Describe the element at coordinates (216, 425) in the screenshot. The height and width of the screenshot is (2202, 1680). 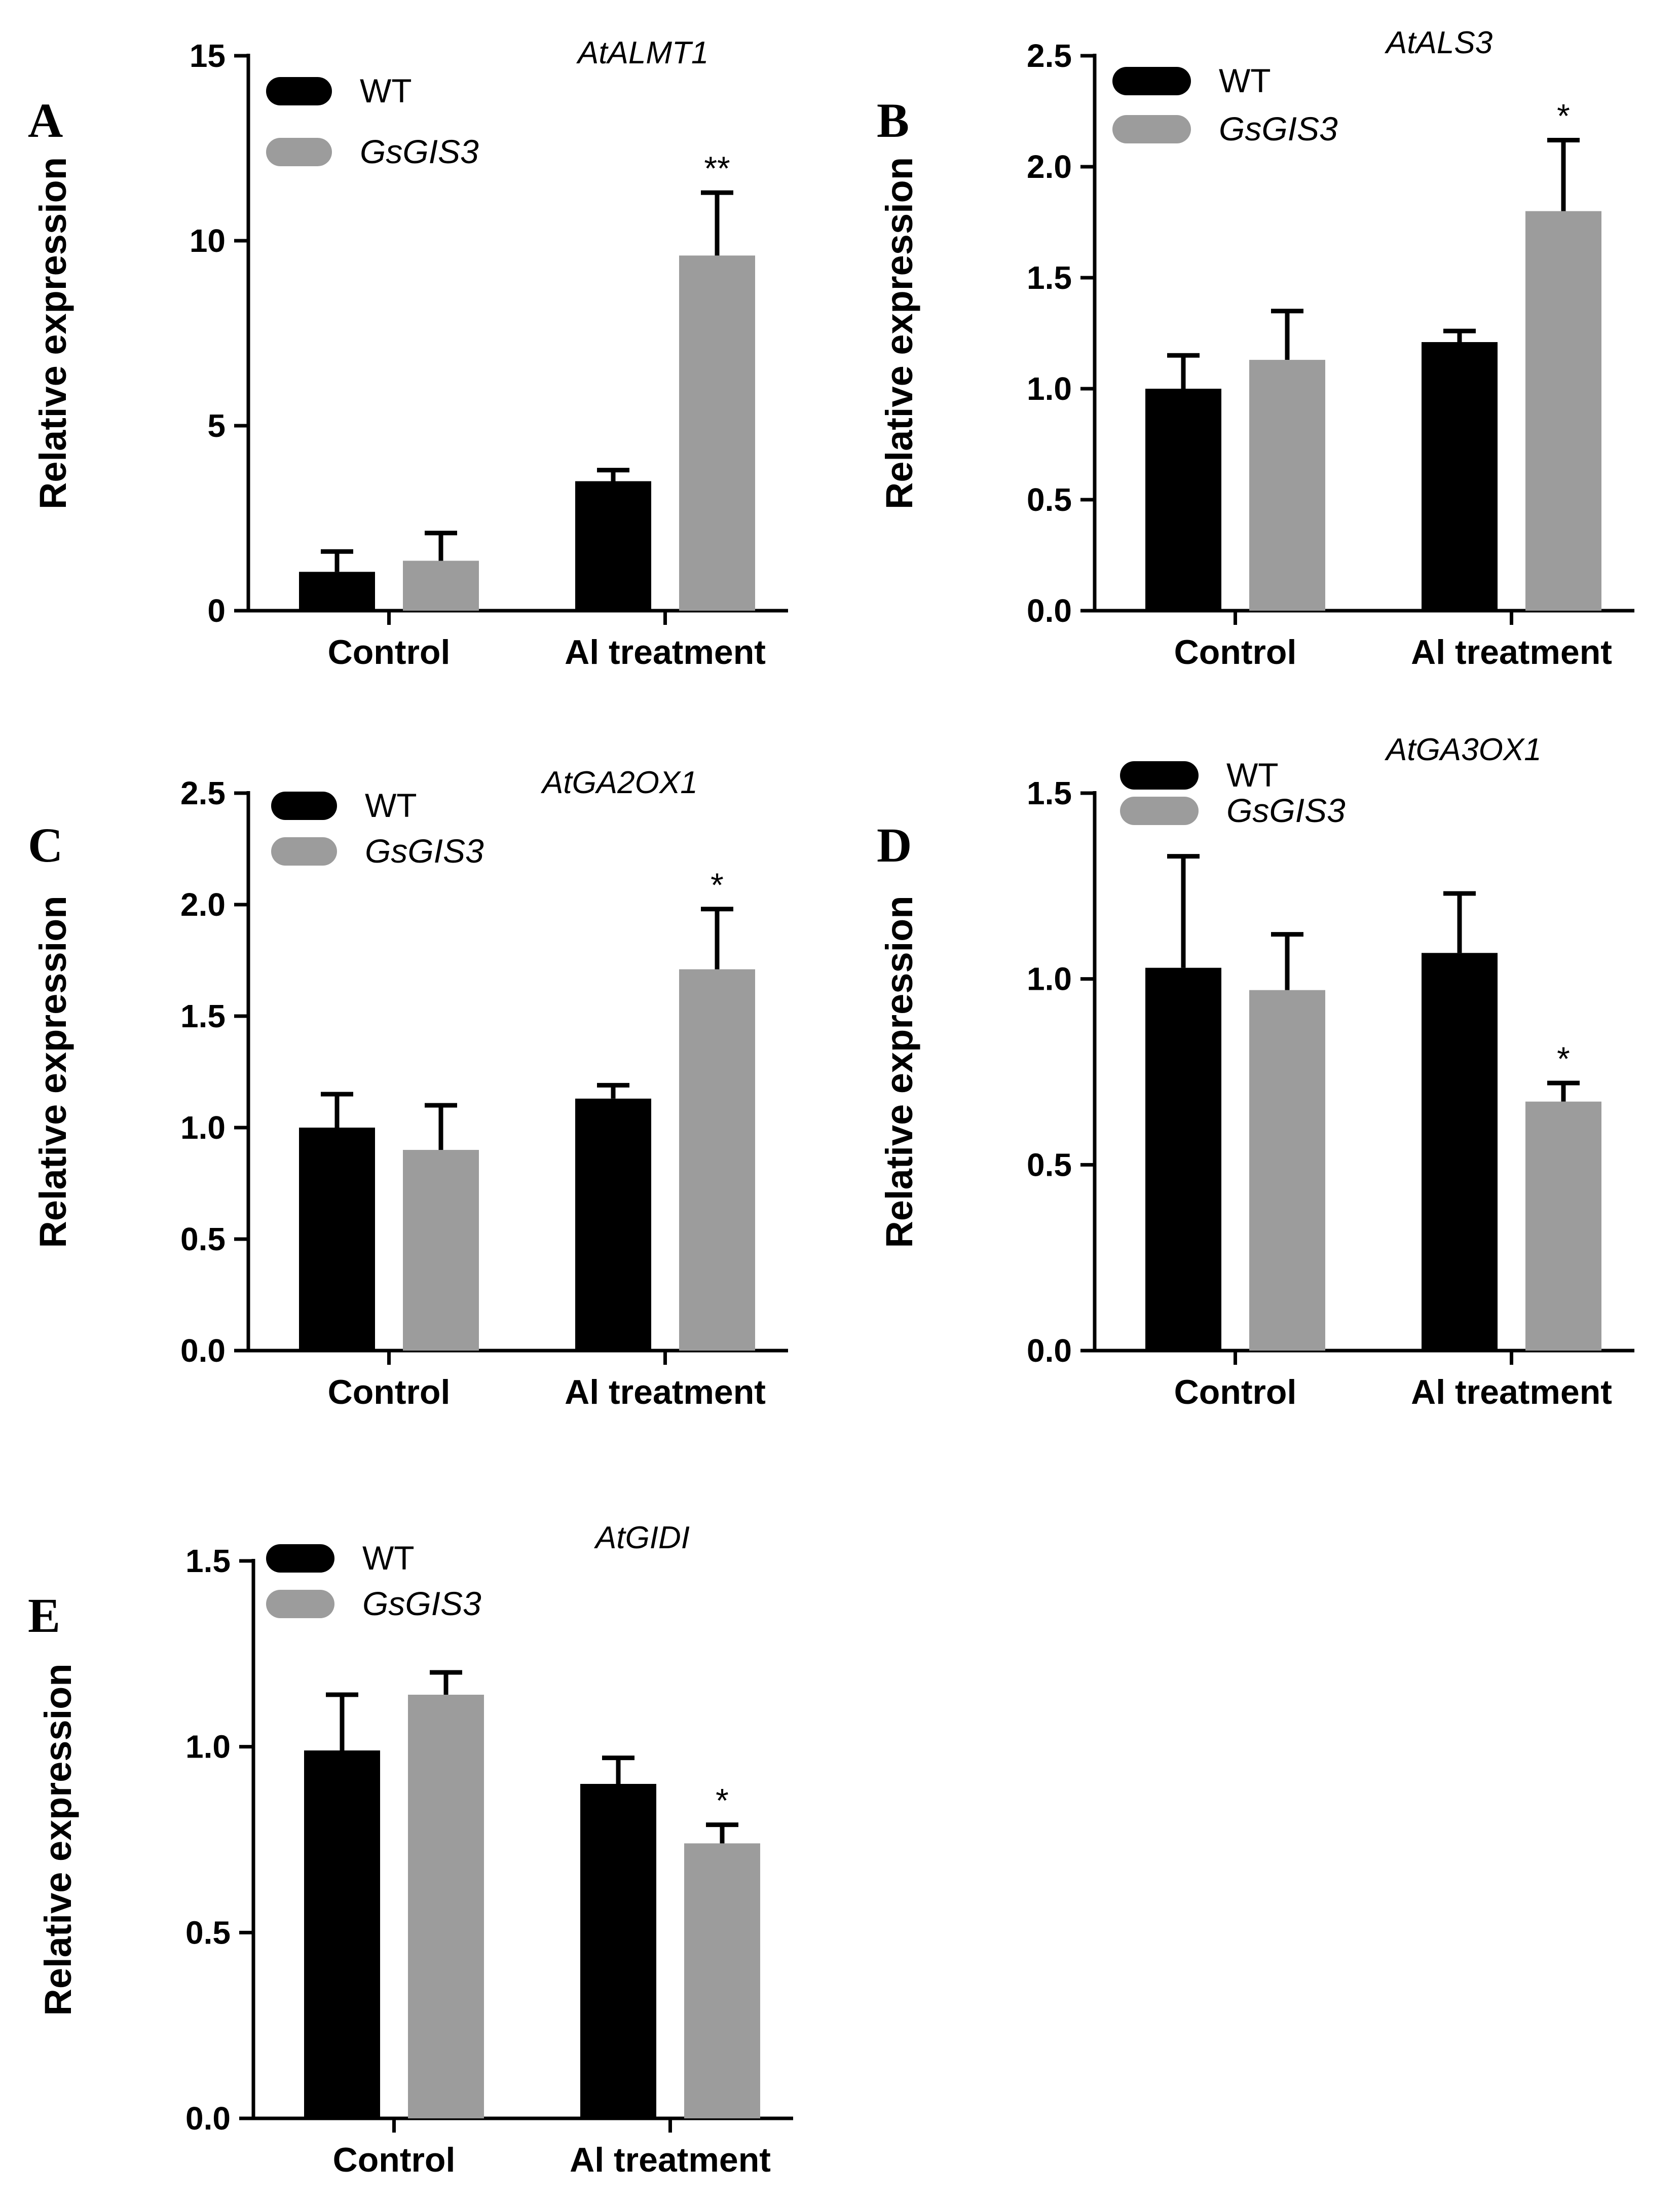
I see `y-tick-label: 5` at that location.